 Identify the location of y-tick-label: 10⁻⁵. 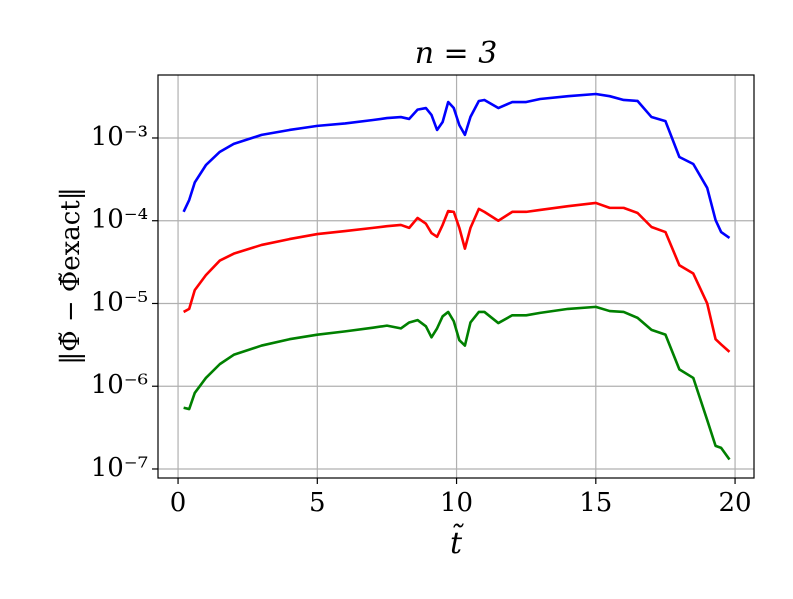
(119, 302).